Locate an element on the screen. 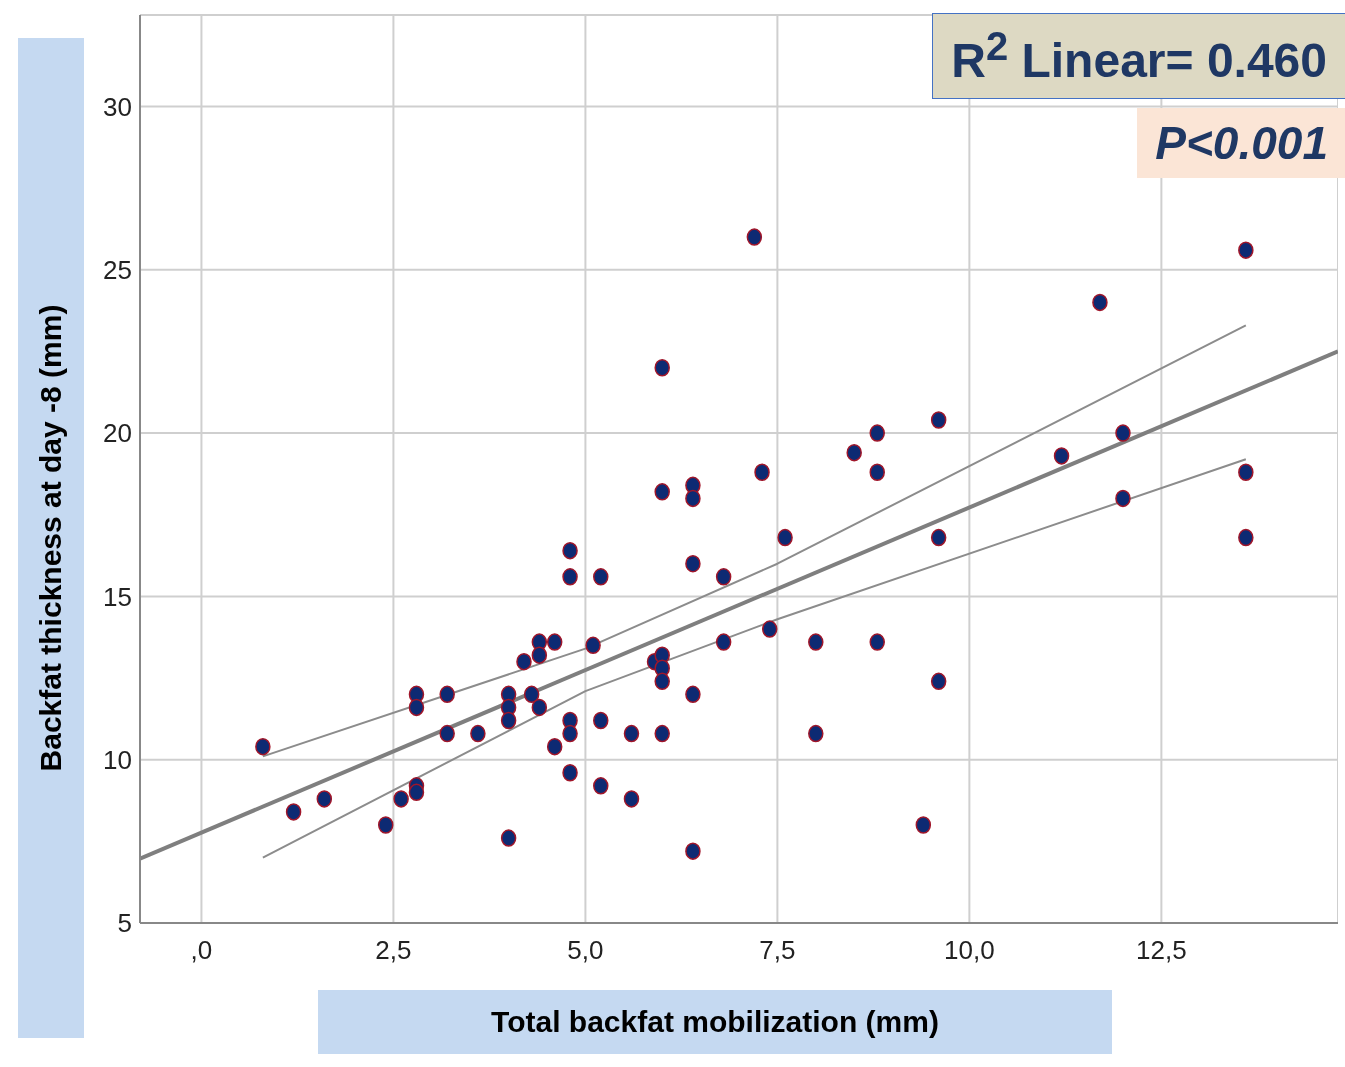  x-tick-label: ,0 is located at coordinates (201, 950).